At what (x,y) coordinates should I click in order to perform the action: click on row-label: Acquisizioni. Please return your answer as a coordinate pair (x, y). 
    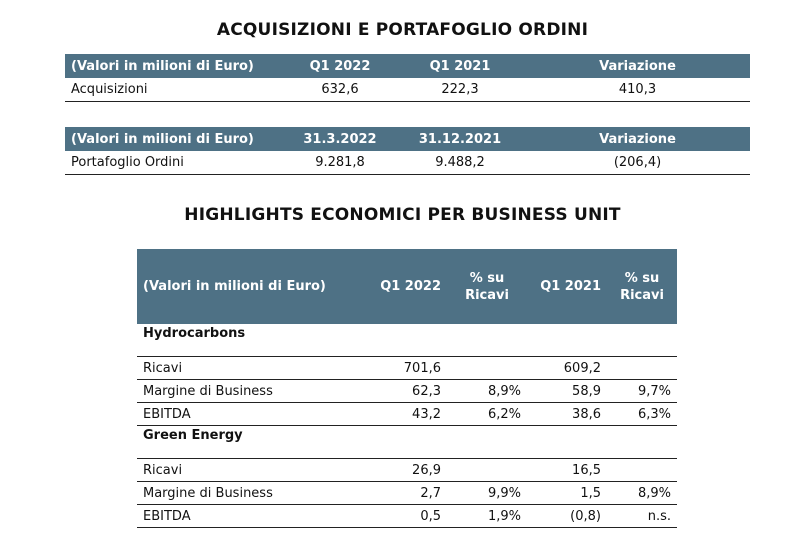
    Looking at the image, I should click on (175, 90).